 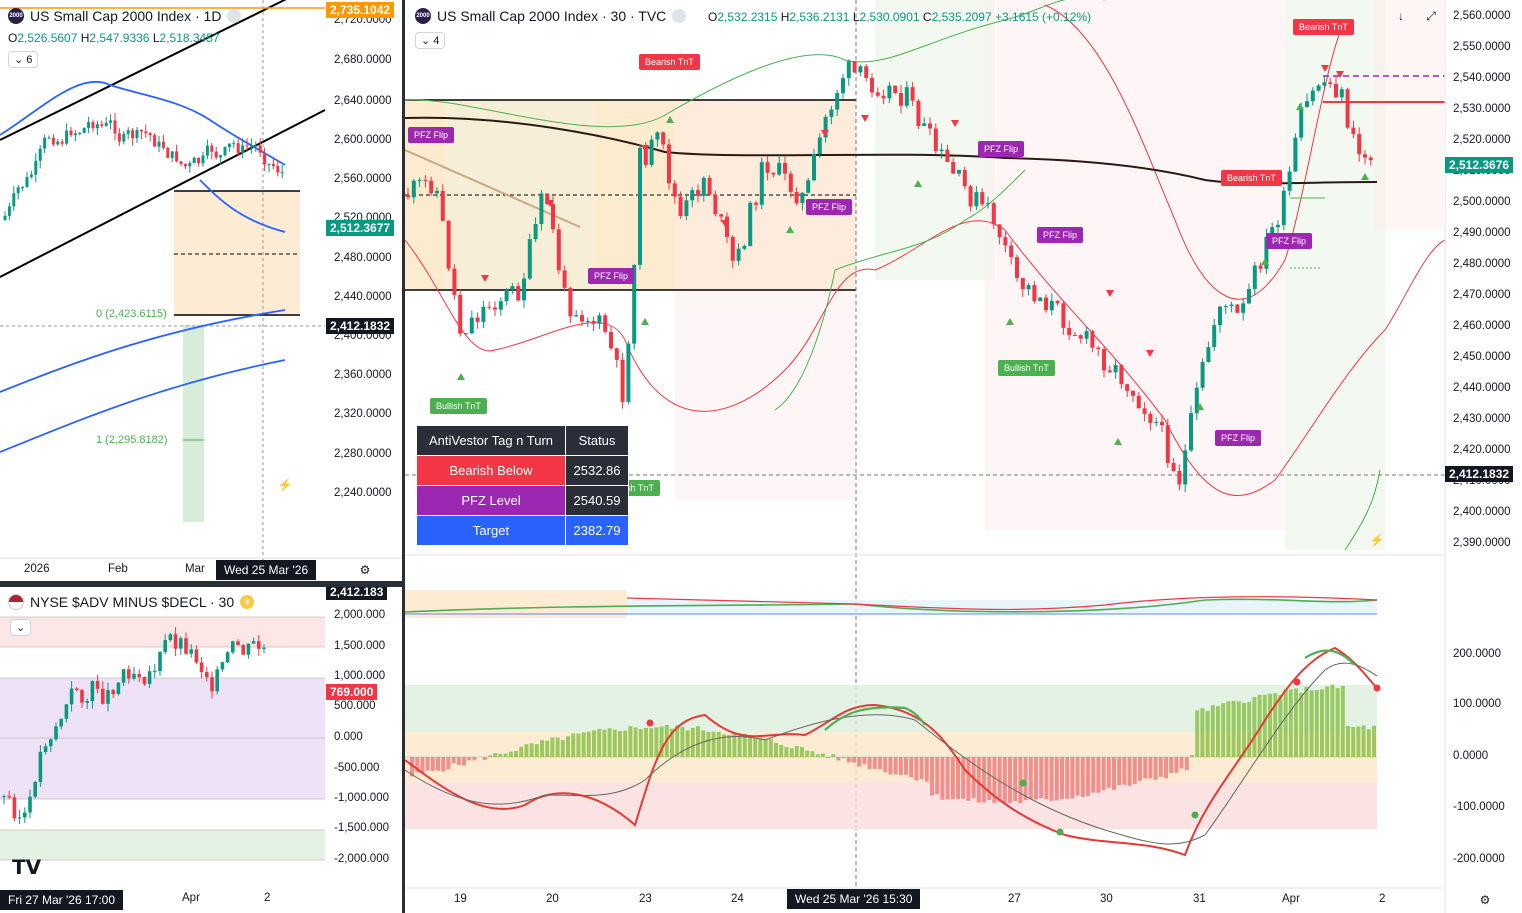 What do you see at coordinates (126, 16) in the screenshot?
I see `daily-chart-title: US Small Cap 2000 Index · 1D` at bounding box center [126, 16].